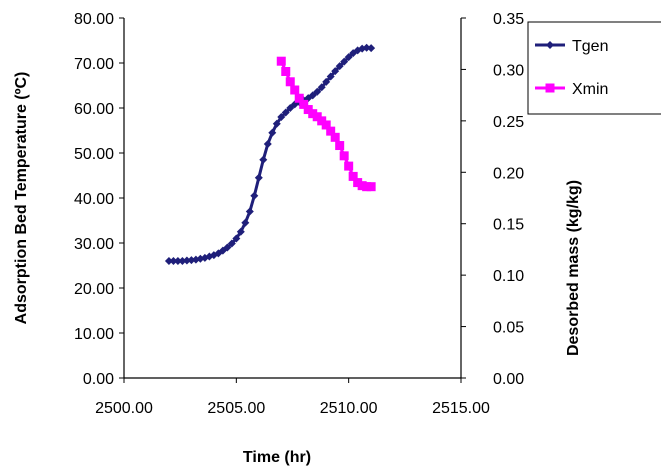 Image resolution: width=661 pixels, height=472 pixels. I want to click on y2-tick-label: 0.25, so click(508, 122).